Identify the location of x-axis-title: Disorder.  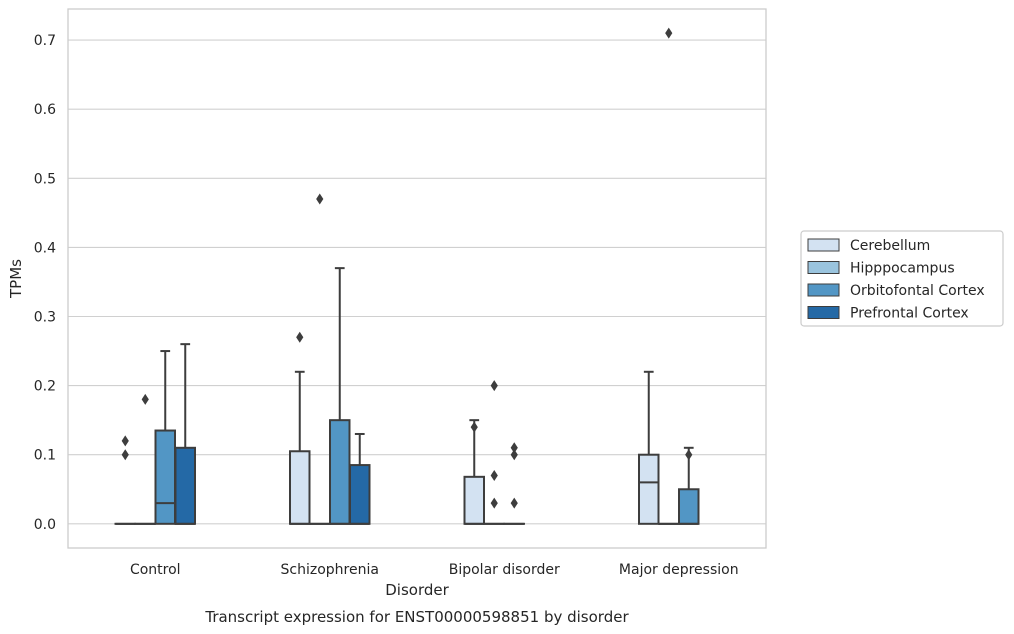
(417, 590).